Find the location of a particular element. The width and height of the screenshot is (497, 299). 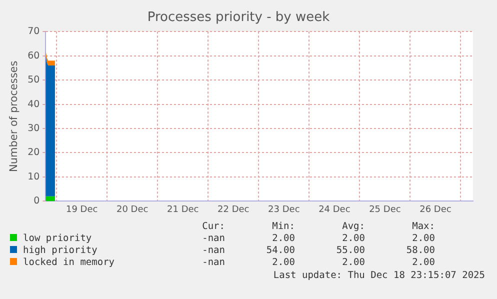

y-tick-label: 70 is located at coordinates (34, 32).